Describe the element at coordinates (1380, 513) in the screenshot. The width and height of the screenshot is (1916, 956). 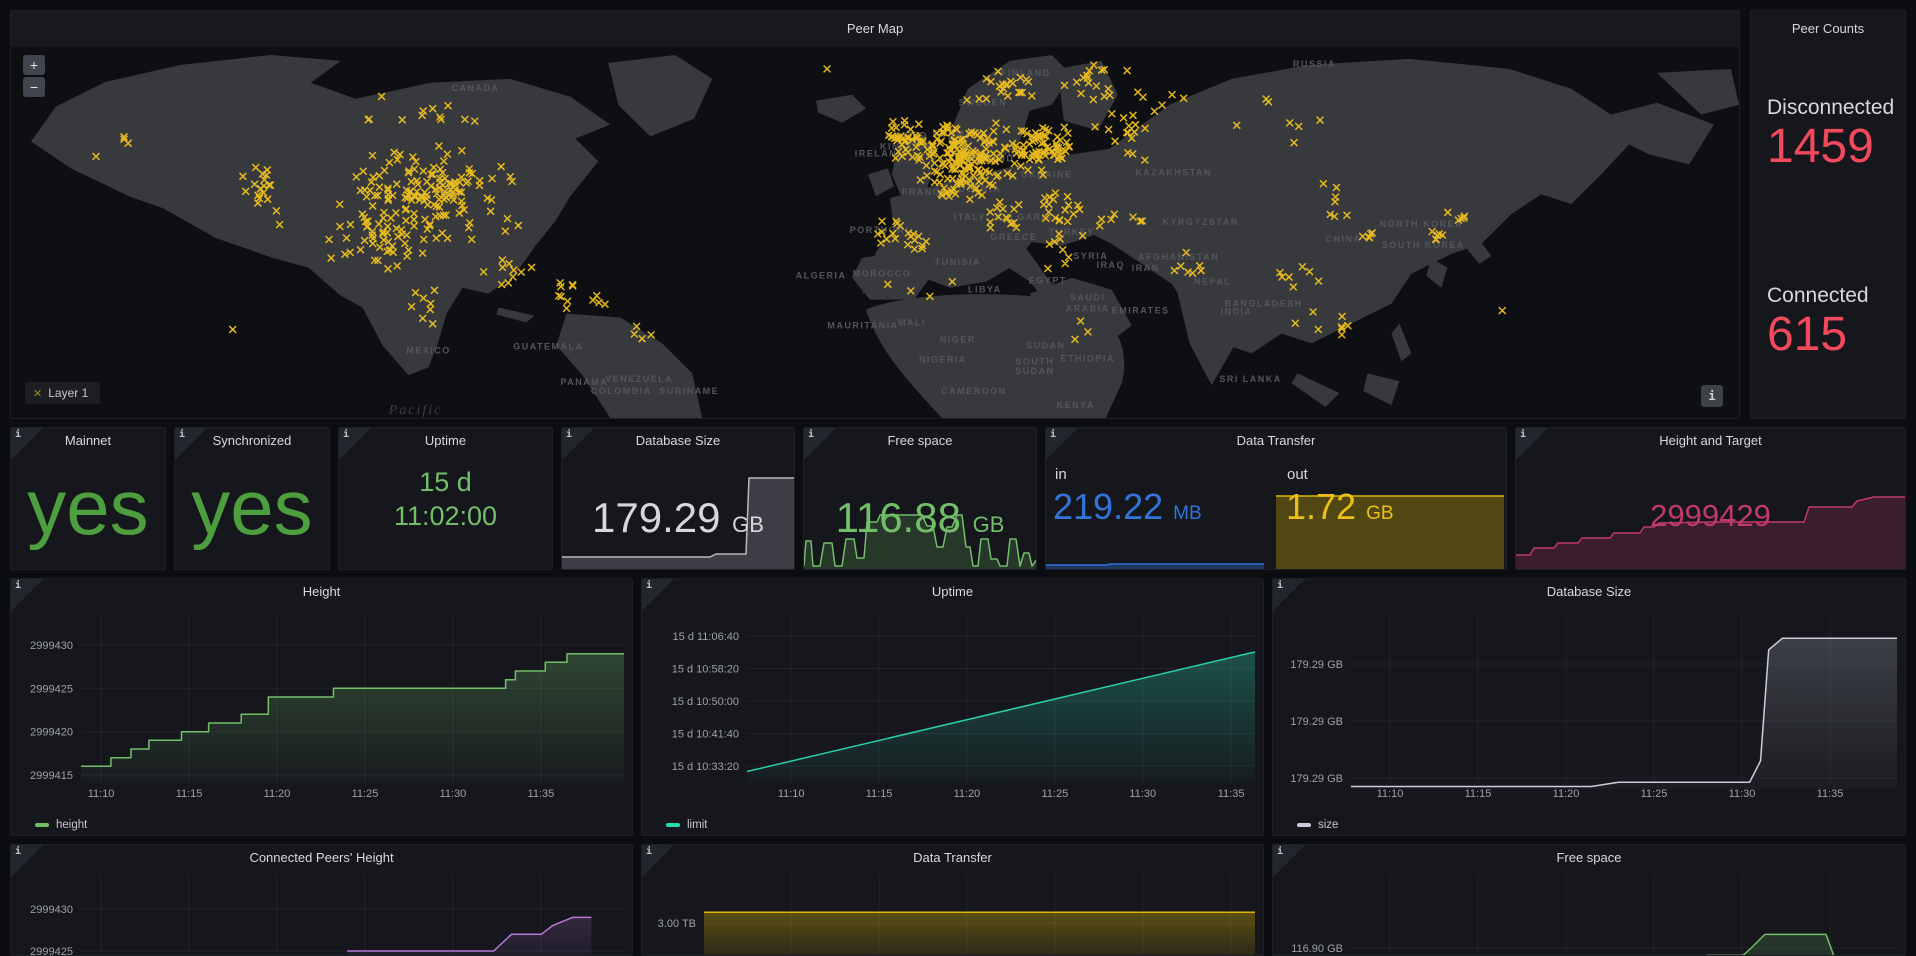
I see `transfer-out-unit: GB` at that location.